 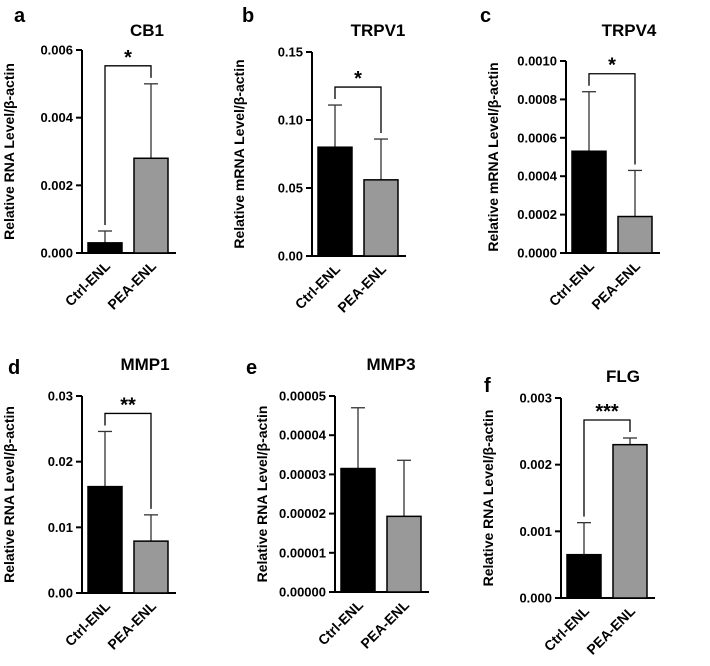 What do you see at coordinates (535, 398) in the screenshot?
I see `y-tick-label: 0.003` at bounding box center [535, 398].